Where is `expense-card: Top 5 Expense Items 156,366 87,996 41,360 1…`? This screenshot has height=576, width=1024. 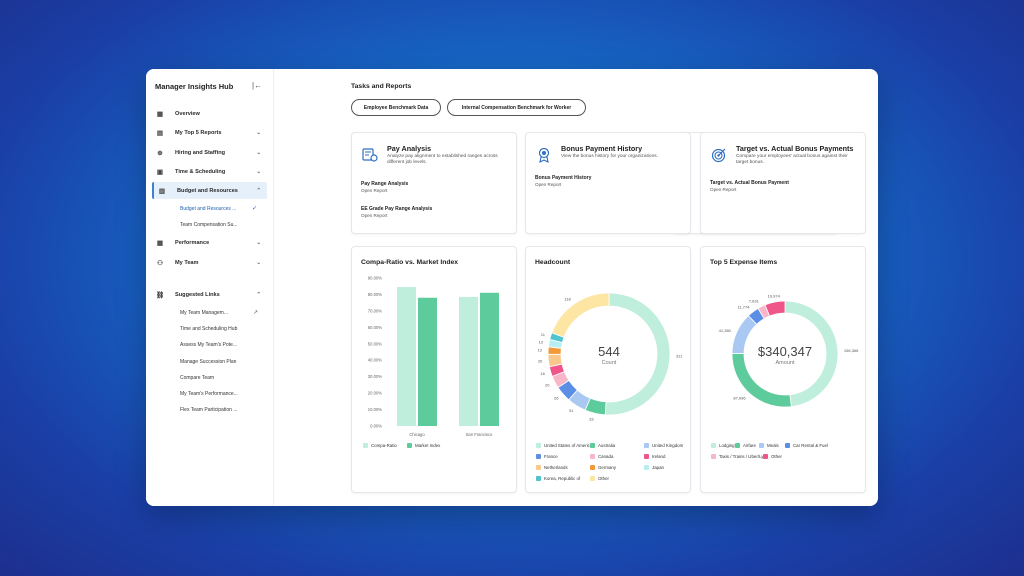
expense-card: Top 5 Expense Items 156,366 87,996 41,360 1… is located at coordinates (783, 369).